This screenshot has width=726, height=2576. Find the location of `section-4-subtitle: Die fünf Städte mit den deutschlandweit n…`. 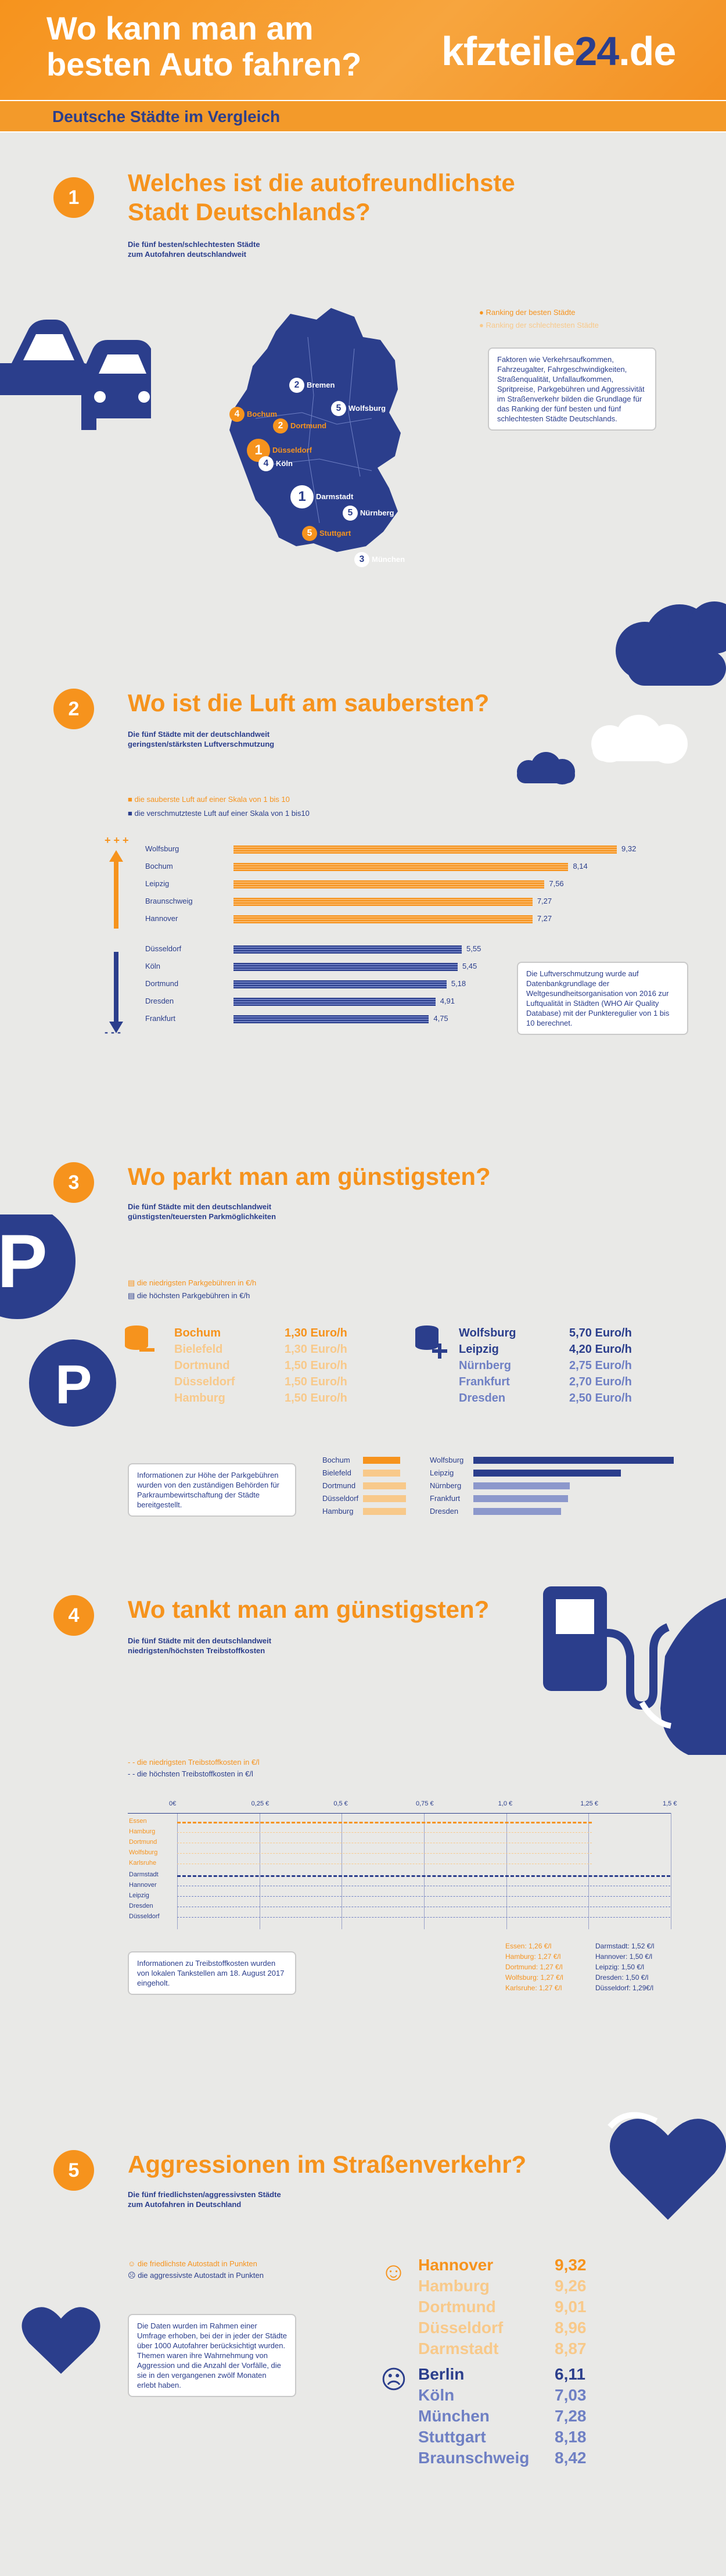

section-4-subtitle: Die fünf Städte mit den deutschlandweit n… is located at coordinates (200, 1645).